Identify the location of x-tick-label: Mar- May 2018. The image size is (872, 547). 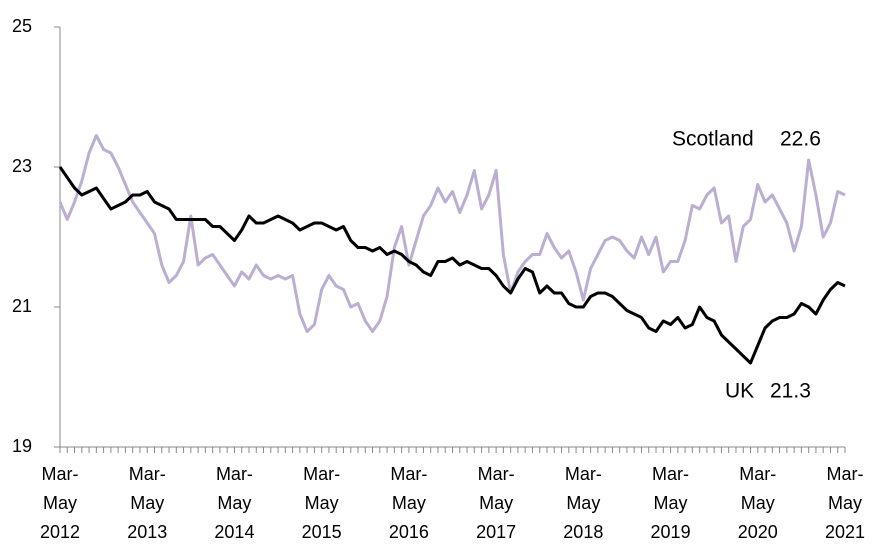
(583, 503).